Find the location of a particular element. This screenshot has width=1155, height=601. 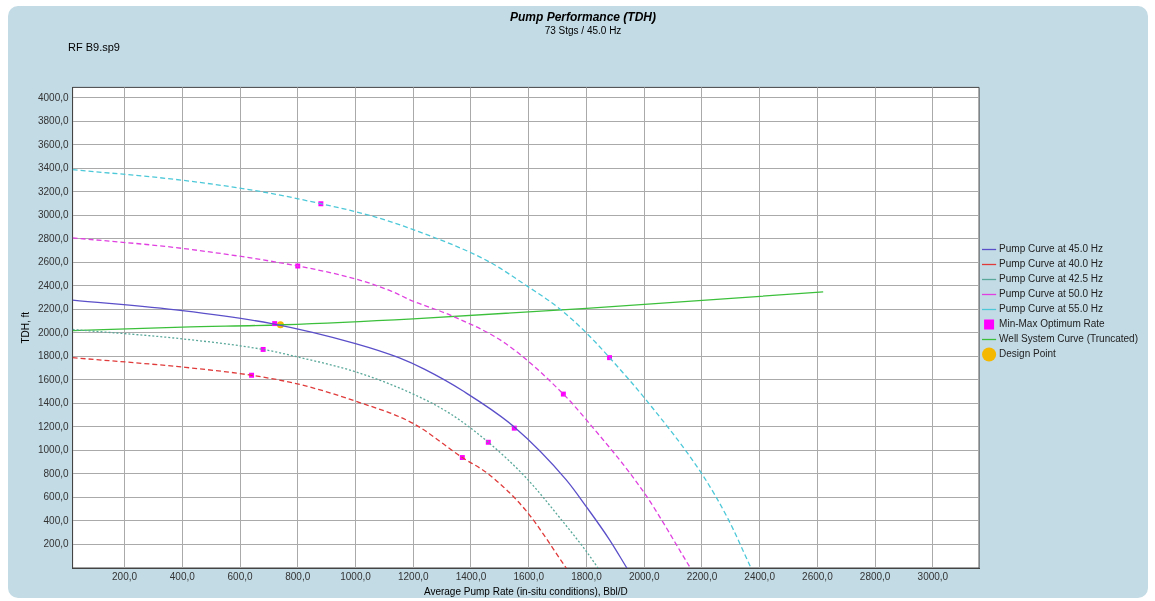

y-tick-label: 3200,0 is located at coordinates (53, 191).